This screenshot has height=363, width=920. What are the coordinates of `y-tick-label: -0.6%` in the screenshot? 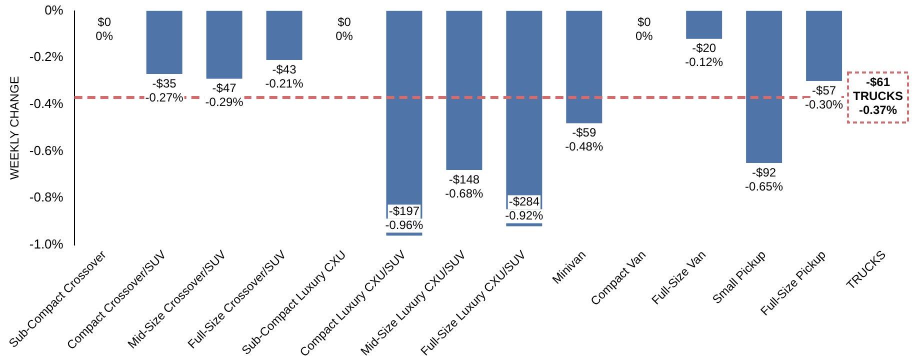 It's located at (46, 150).